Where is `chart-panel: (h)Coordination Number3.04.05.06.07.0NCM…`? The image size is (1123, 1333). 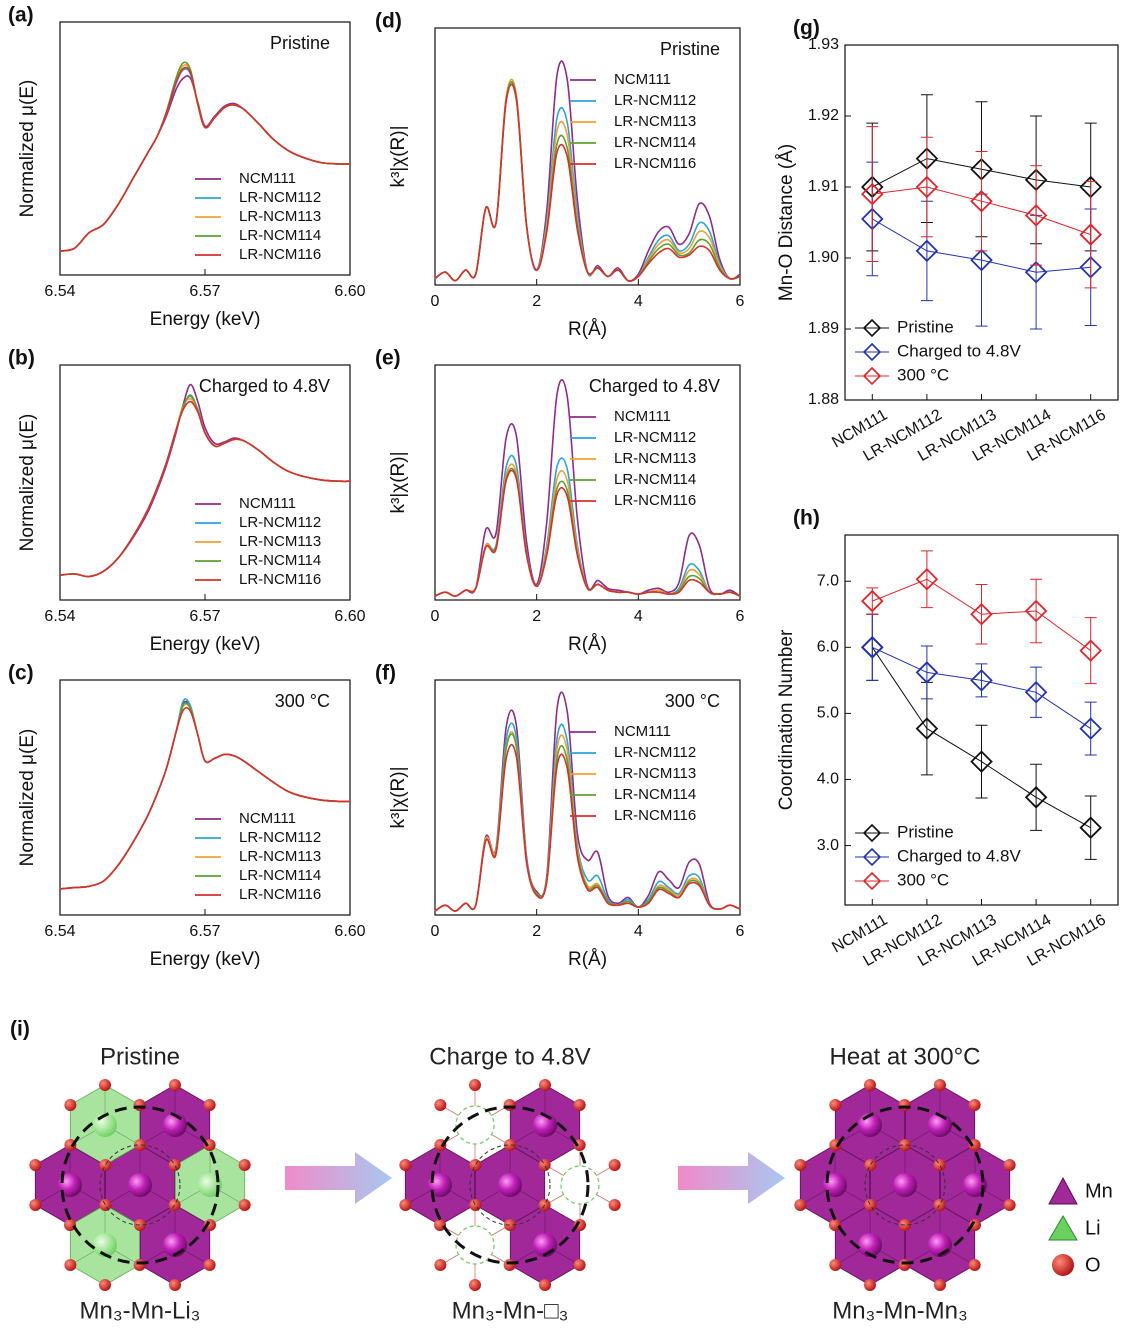
chart-panel: (h)Coordination Number3.04.05.06.07.0NCM… is located at coordinates (947, 738).